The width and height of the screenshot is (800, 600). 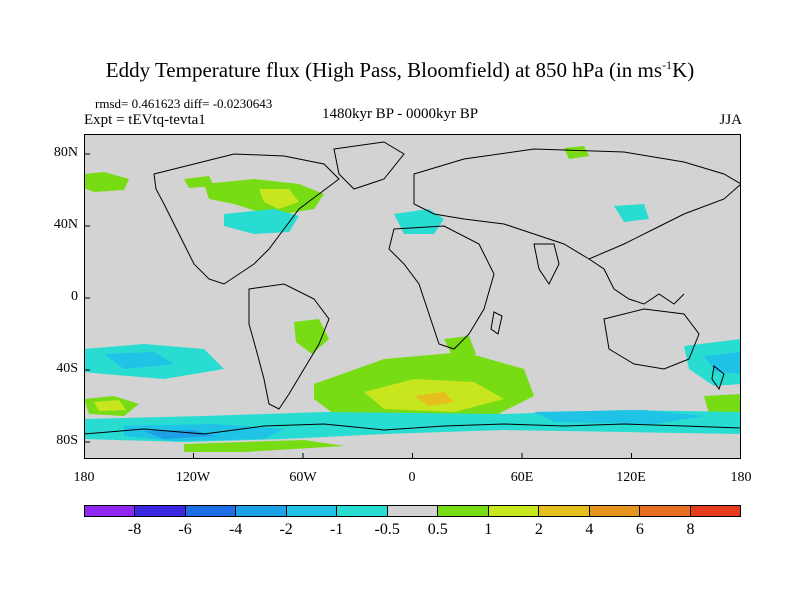 What do you see at coordinates (741, 477) in the screenshot?
I see `lon-label-180e: 180` at bounding box center [741, 477].